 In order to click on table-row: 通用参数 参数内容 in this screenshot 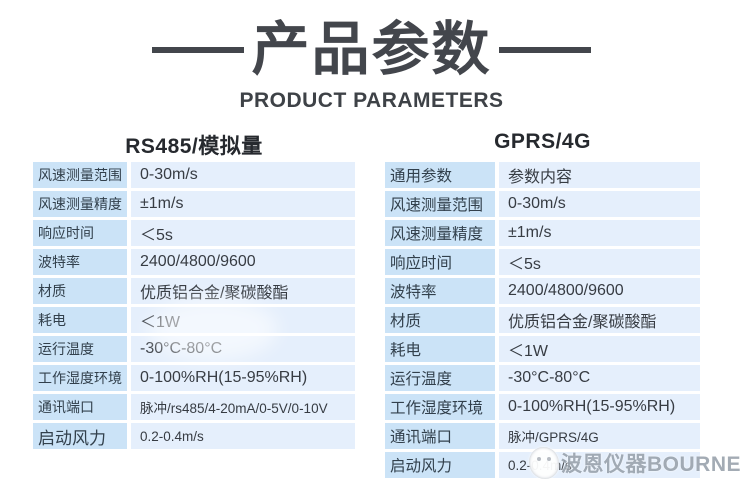, I will do `click(542, 175)`.